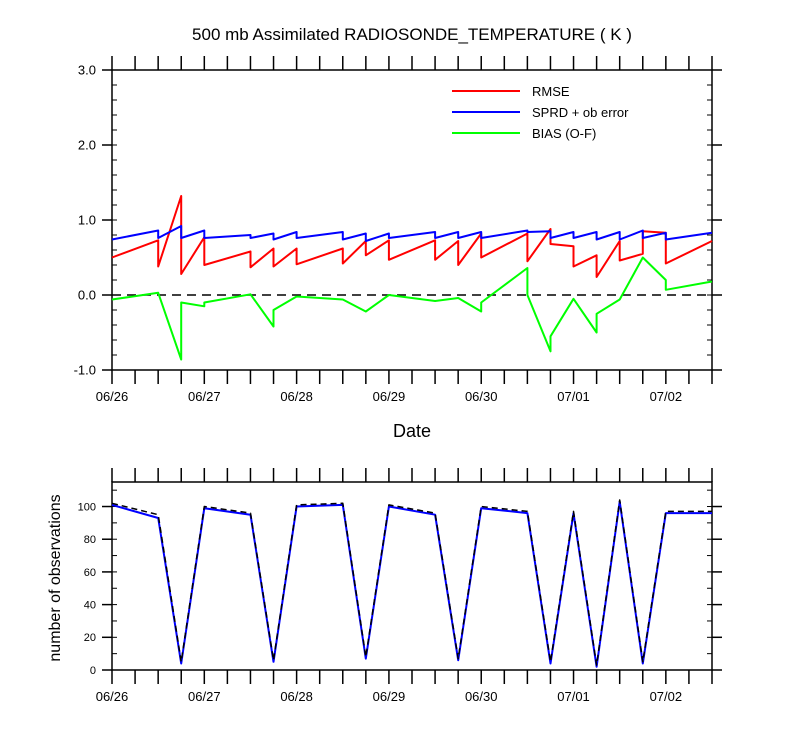 Image resolution: width=800 pixels, height=750 pixels. I want to click on main-y-tick-label: 1.0, so click(87, 220).